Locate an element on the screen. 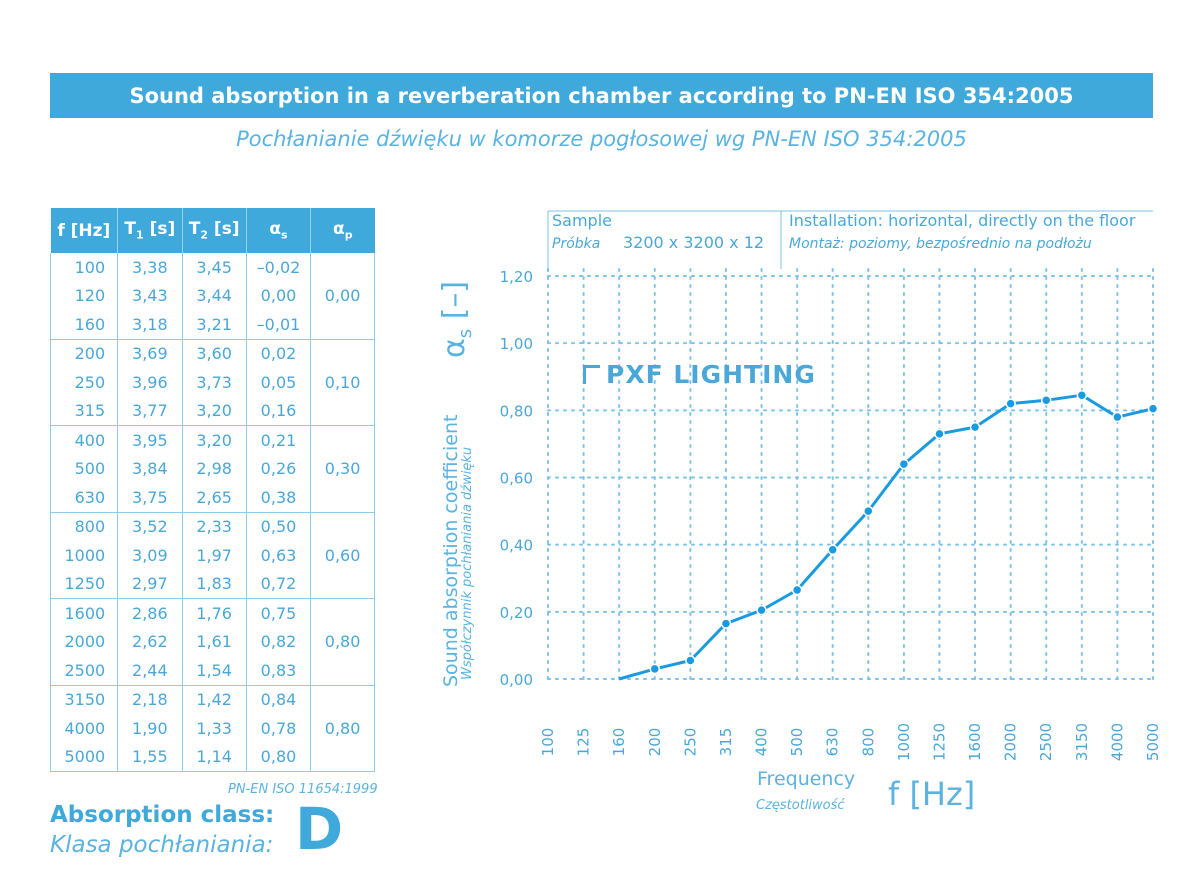  table-row: 120 3,43 3,44 0,00 is located at coordinates (212, 295).